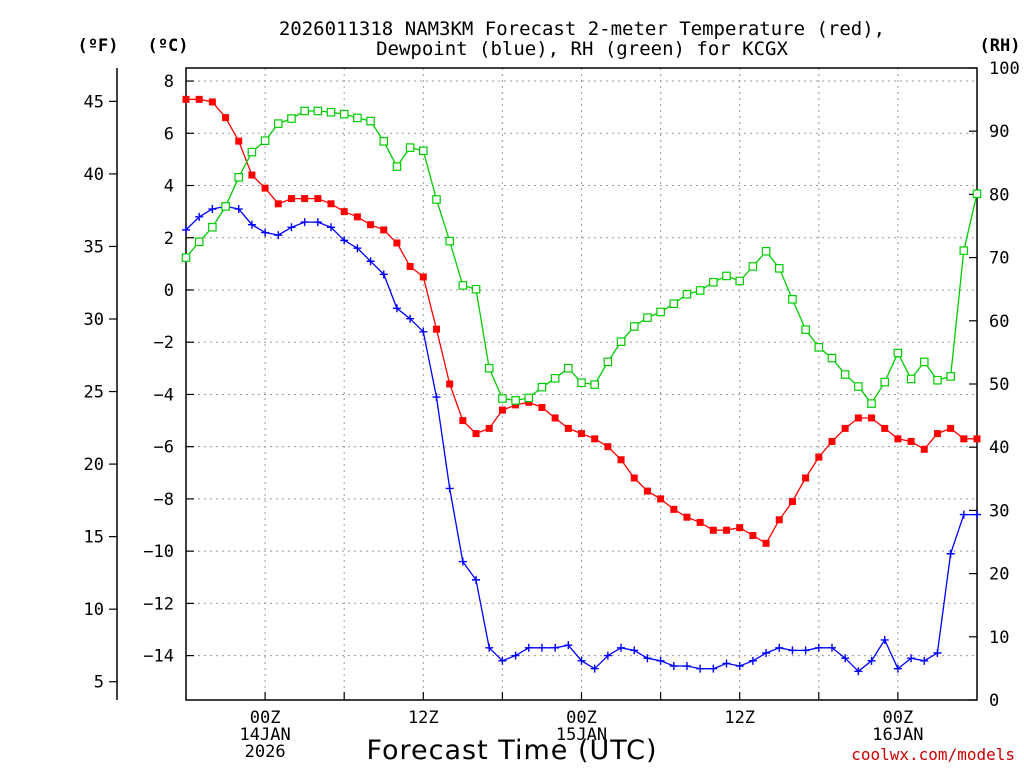 The image size is (1024, 768). Describe the element at coordinates (169, 187) in the screenshot. I see `celsius-tick-label: 4` at that location.